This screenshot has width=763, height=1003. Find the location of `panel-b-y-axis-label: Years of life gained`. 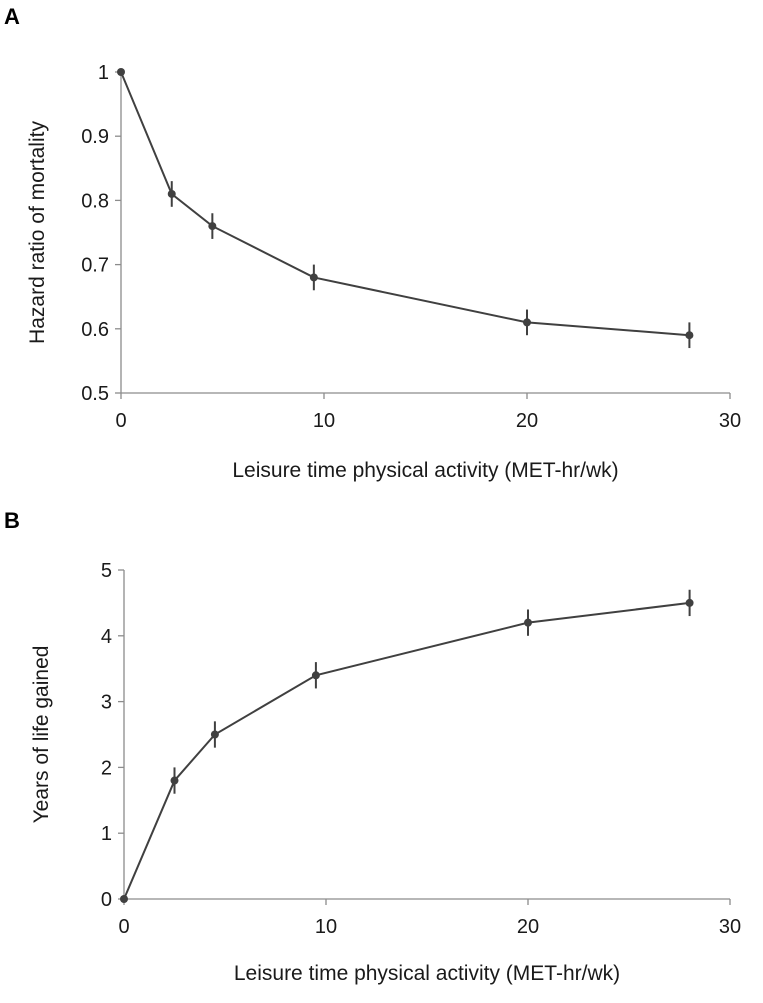

panel-b-y-axis-label: Years of life gained is located at coordinates (41, 735).